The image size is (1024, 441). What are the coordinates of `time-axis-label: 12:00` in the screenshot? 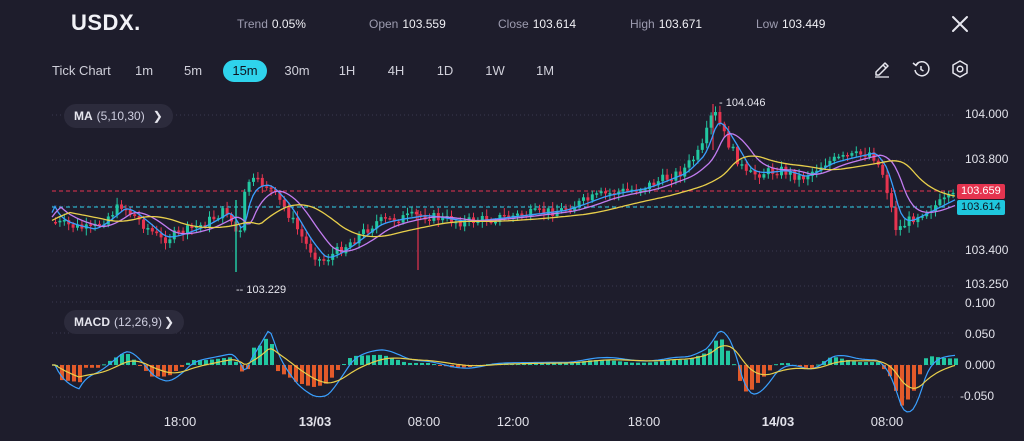 It's located at (513, 421).